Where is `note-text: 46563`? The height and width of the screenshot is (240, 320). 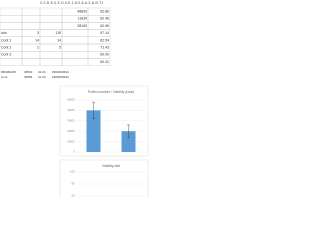
note-text: 46563 is located at coordinates (28, 72).